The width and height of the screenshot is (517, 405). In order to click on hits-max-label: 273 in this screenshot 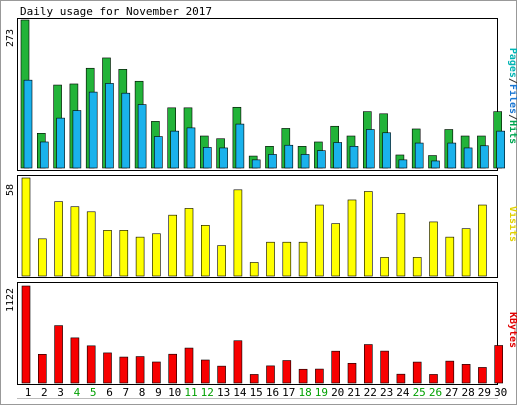, I will do `click(10, 38)`.